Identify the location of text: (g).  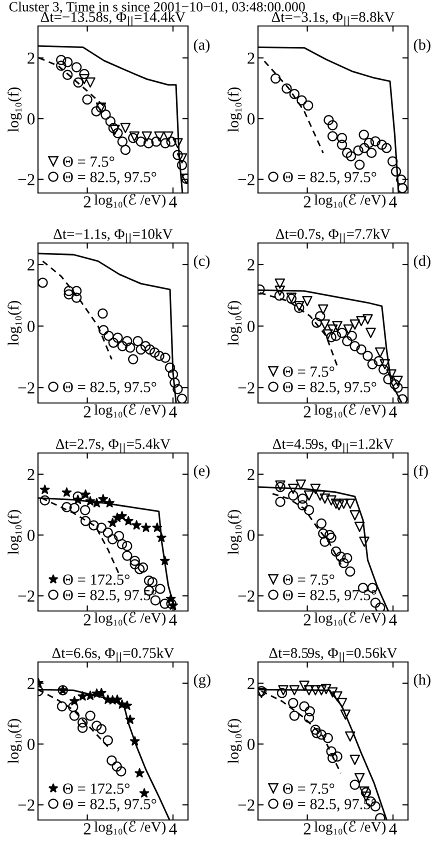
(202, 681).